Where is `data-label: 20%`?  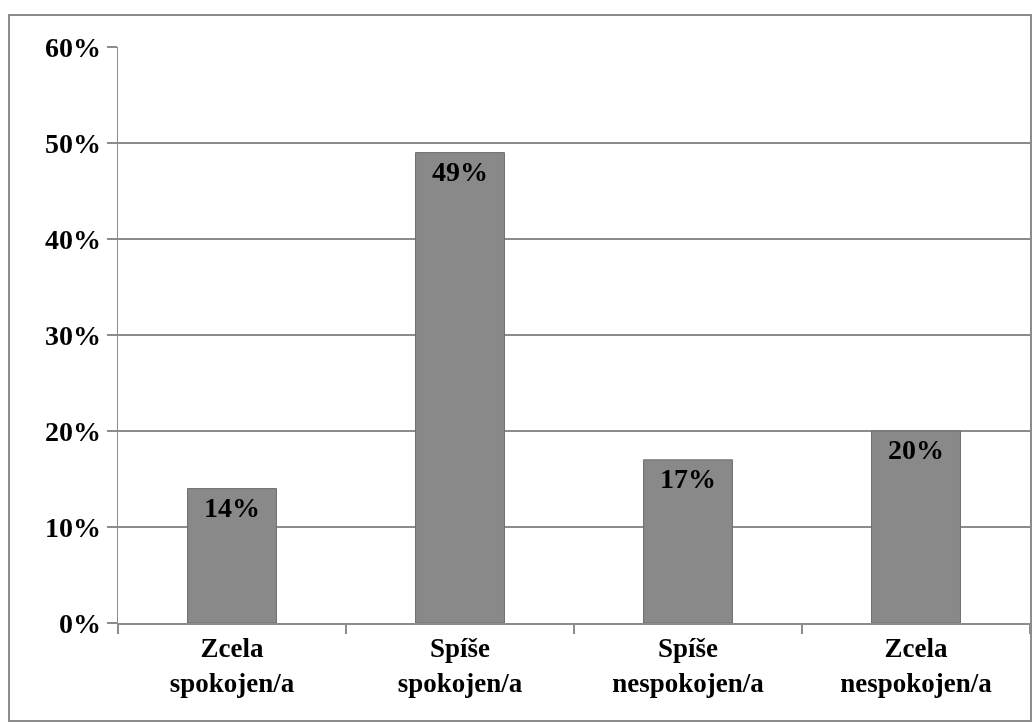 data-label: 20% is located at coordinates (916, 449).